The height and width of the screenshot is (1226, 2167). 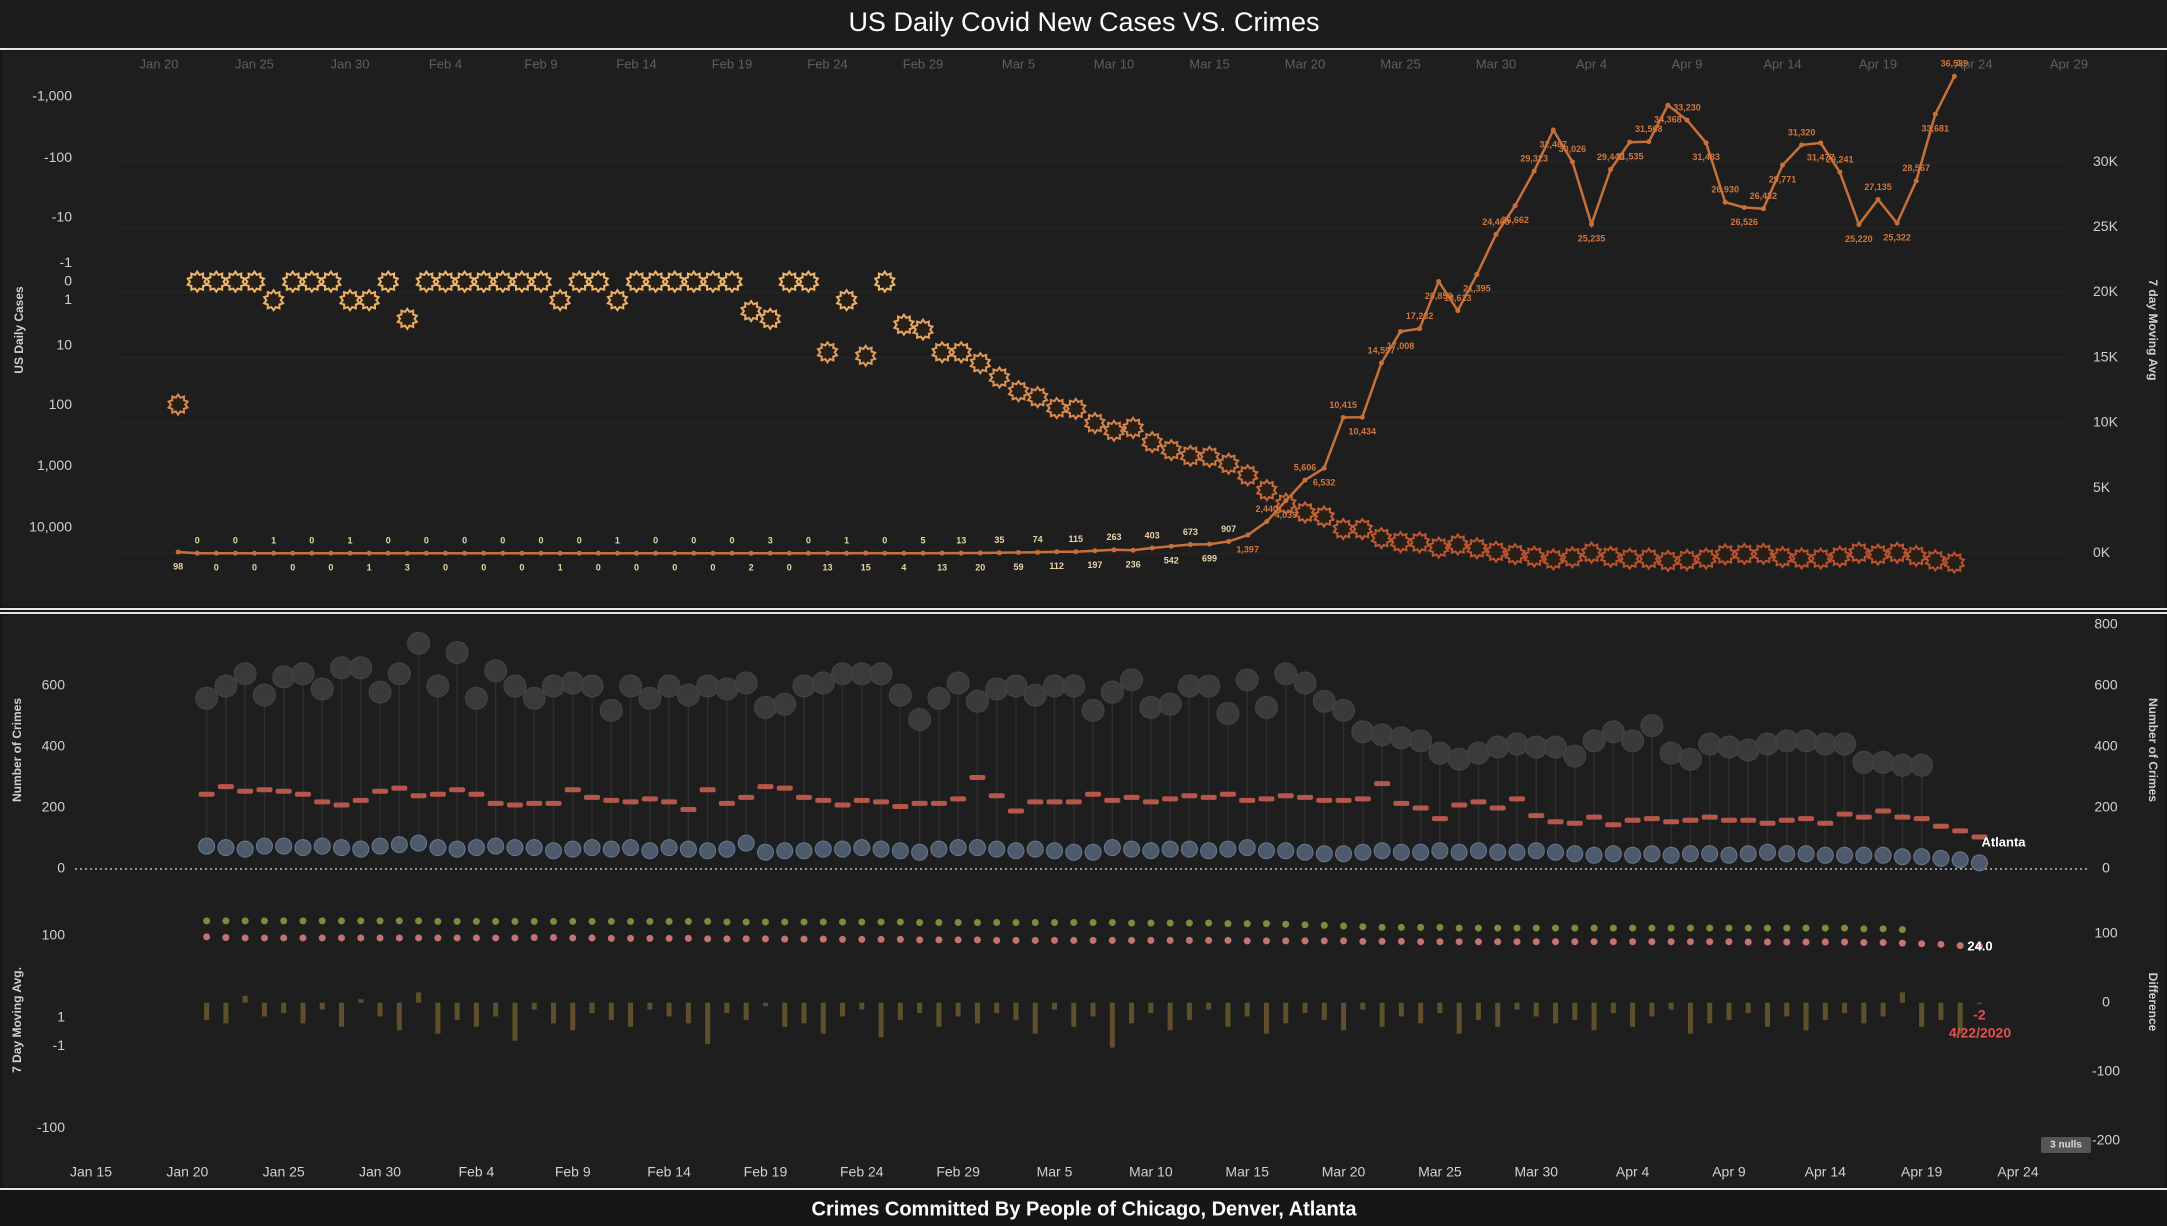 I want to click on data-label: 26,930, so click(x=1725, y=190).